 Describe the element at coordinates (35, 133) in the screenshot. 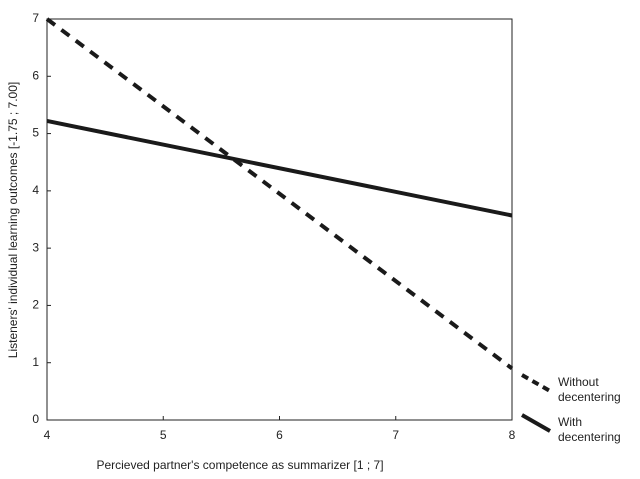

I see `y-tick-label: 5` at that location.